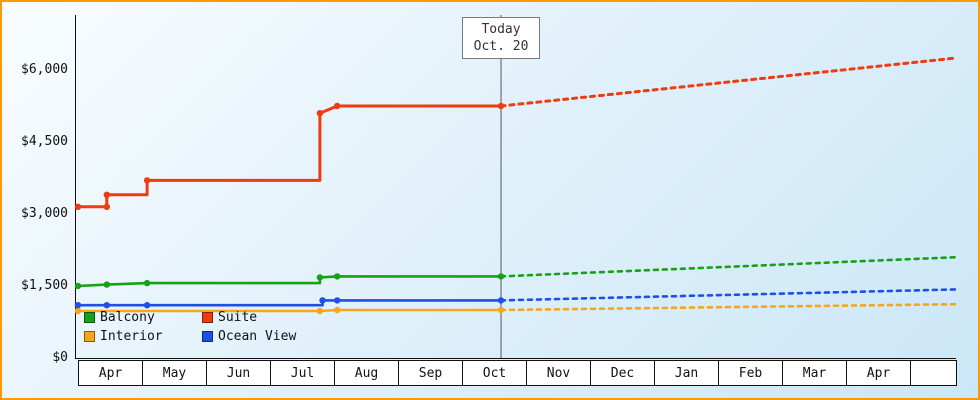 The width and height of the screenshot is (980, 400). I want to click on x-axis-month-cell, so click(933, 373).